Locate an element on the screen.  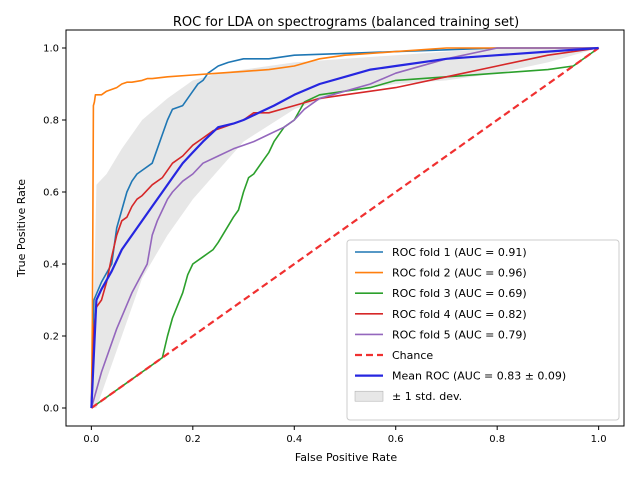
x-tick-label: 0.2 is located at coordinates (193, 439).